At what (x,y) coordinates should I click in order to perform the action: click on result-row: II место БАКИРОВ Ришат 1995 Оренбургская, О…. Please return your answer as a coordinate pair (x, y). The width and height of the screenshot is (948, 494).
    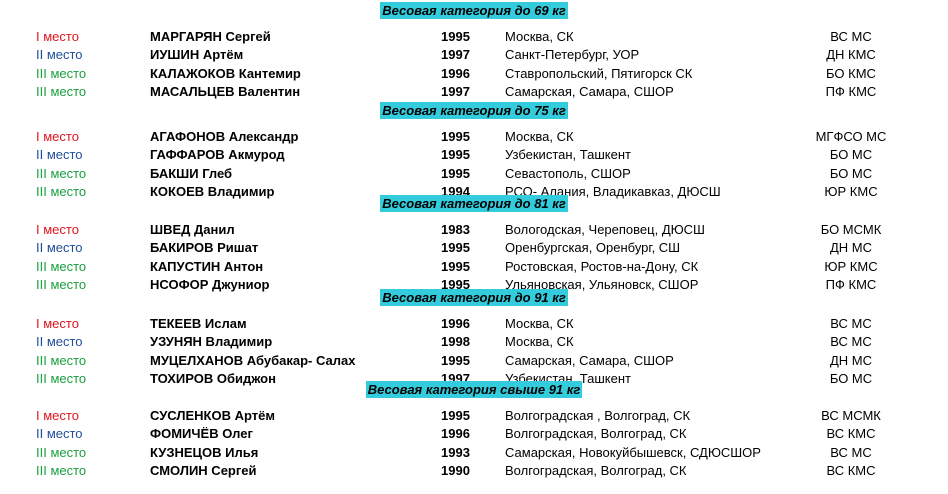
    Looking at the image, I should click on (474, 247).